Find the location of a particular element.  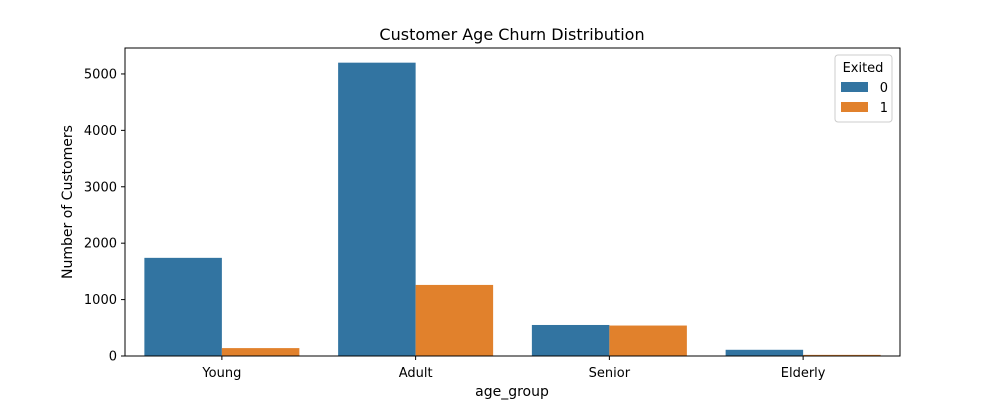

x-axis-label: age_group is located at coordinates (512, 392).